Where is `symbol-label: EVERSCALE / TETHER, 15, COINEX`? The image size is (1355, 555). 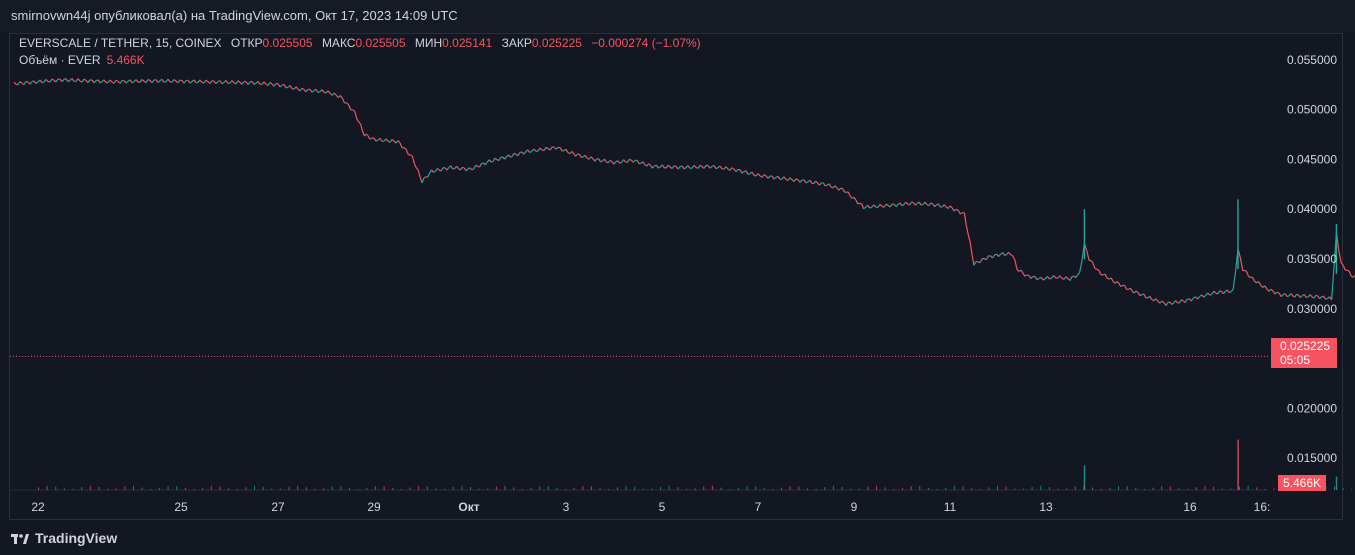
symbol-label: EVERSCALE / TETHER, 15, COINEX is located at coordinates (120, 43).